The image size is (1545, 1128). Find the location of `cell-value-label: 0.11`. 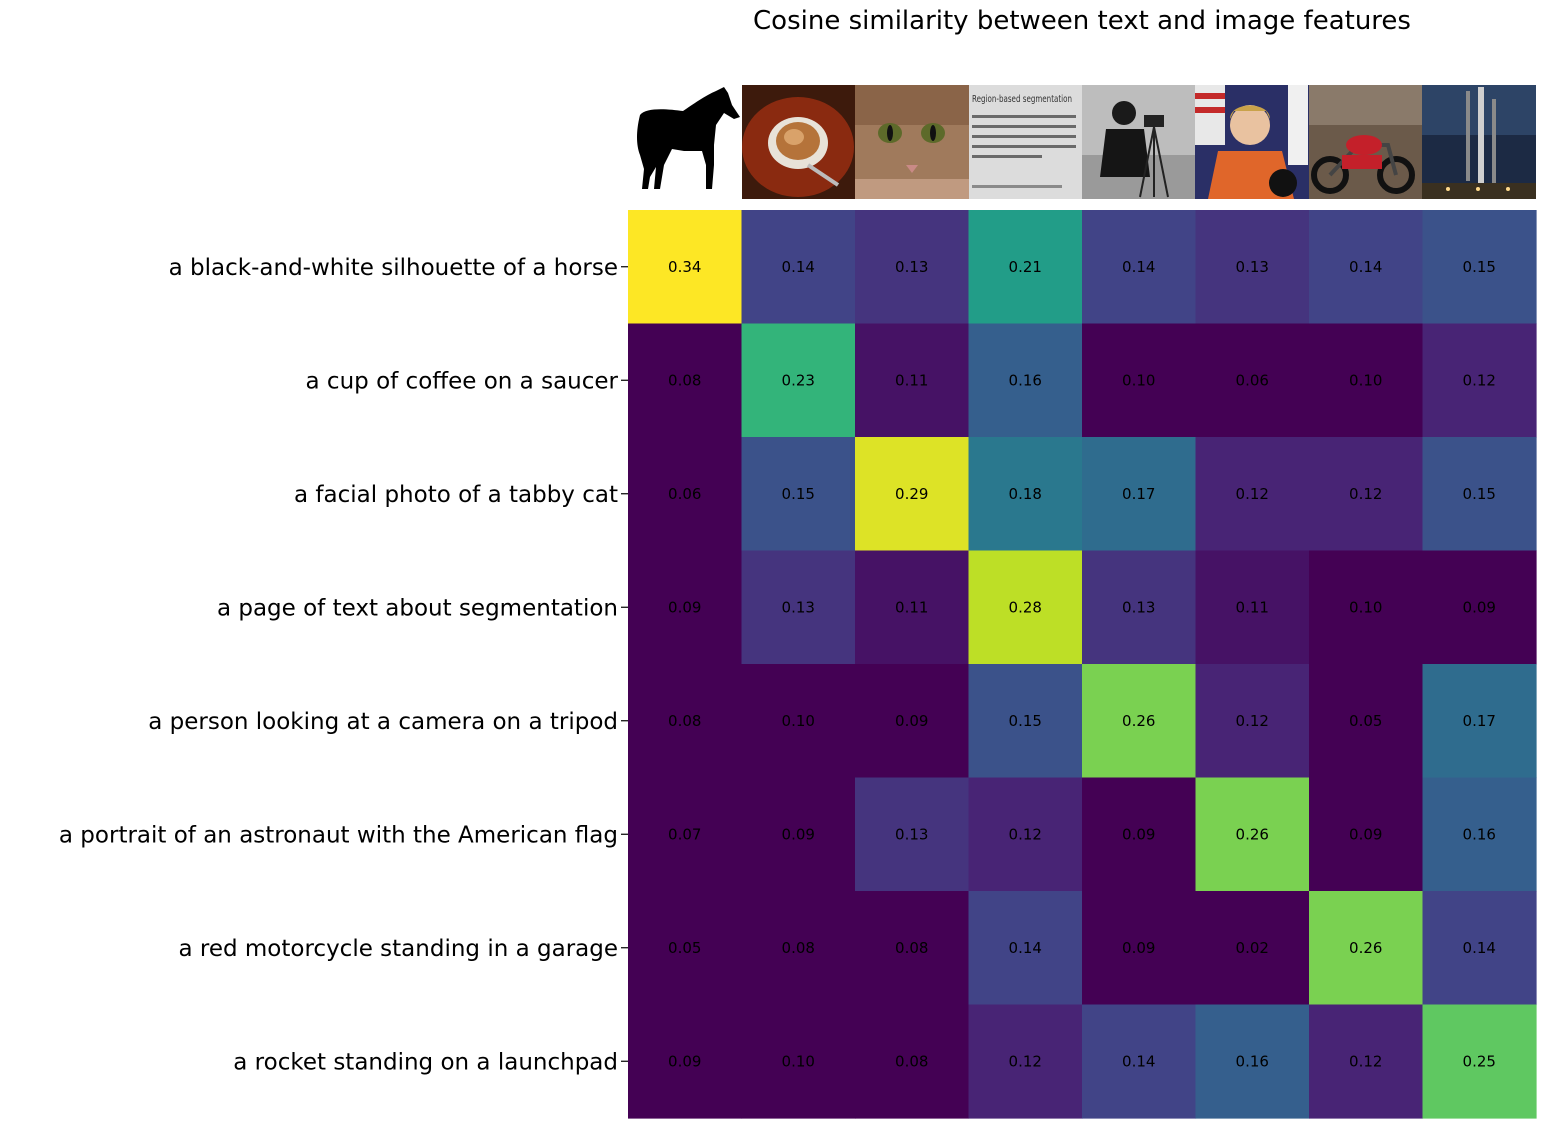

cell-value-label: 0.11 is located at coordinates (1252, 607).